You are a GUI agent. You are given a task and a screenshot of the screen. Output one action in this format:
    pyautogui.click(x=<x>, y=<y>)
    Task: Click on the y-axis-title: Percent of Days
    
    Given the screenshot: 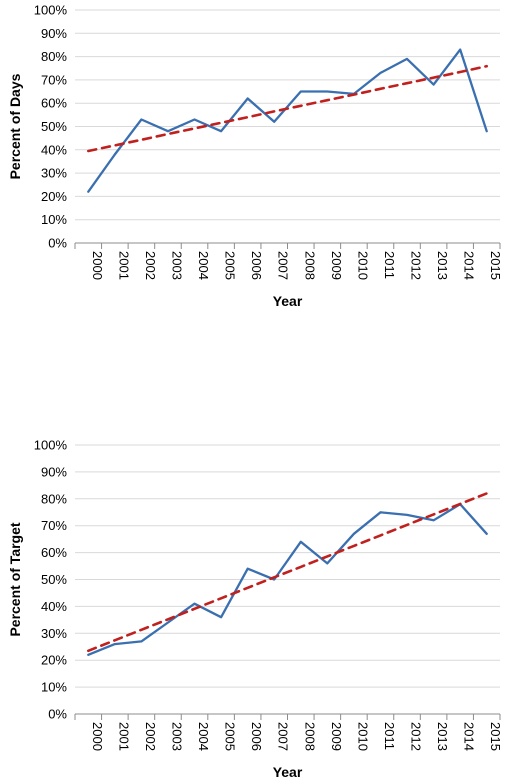 What is the action you would take?
    pyautogui.click(x=15, y=126)
    